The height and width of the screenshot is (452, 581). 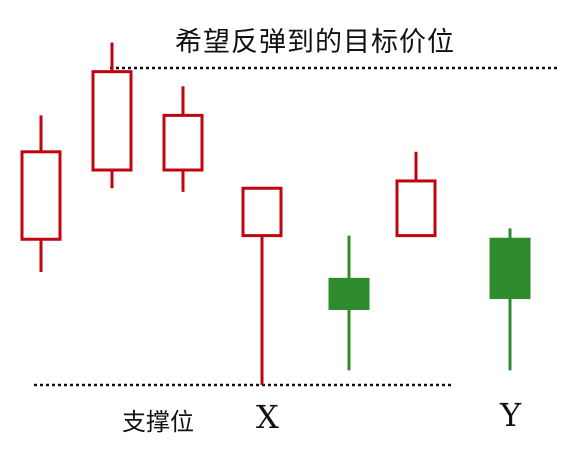 I want to click on candle-7-body, so click(x=510, y=268).